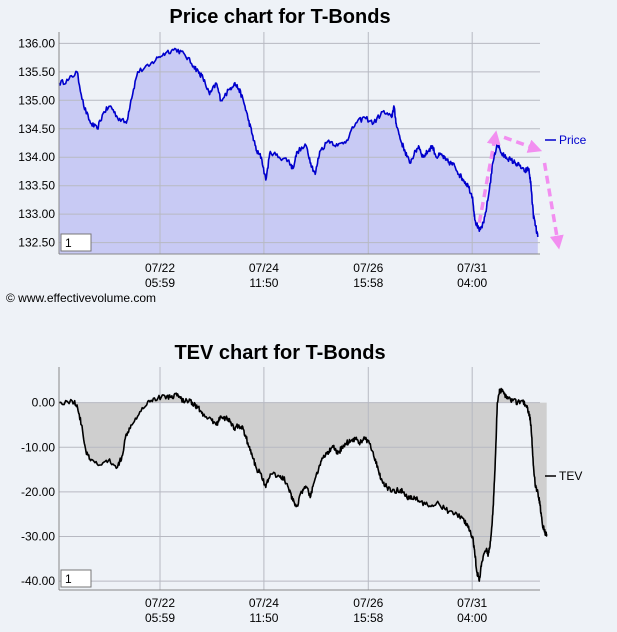 This screenshot has width=617, height=632. I want to click on y-tick-label: -40.00, so click(38, 581).